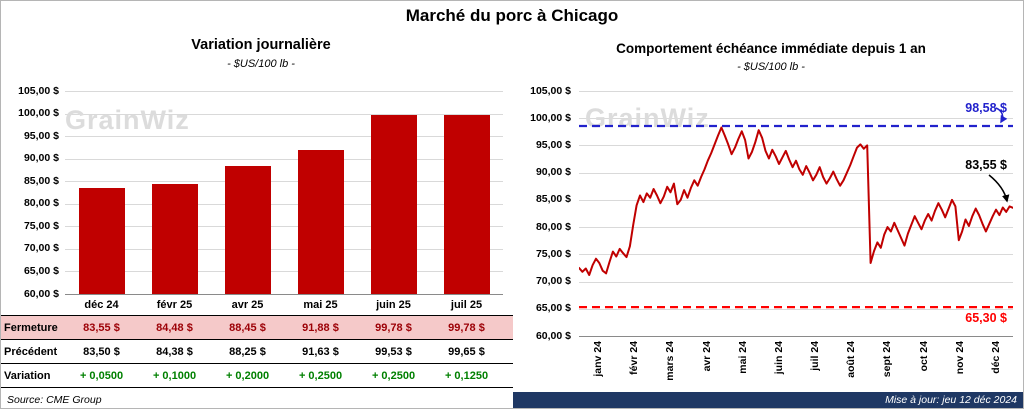 The image size is (1024, 409). I want to click on x-axis-label: oct 24, so click(923, 356).